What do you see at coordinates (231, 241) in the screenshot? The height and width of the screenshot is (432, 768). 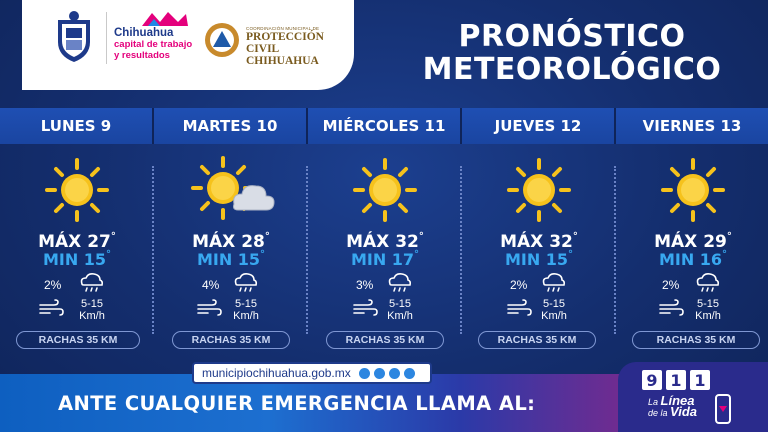 I see `max-temp: MÁX 28°` at bounding box center [231, 241].